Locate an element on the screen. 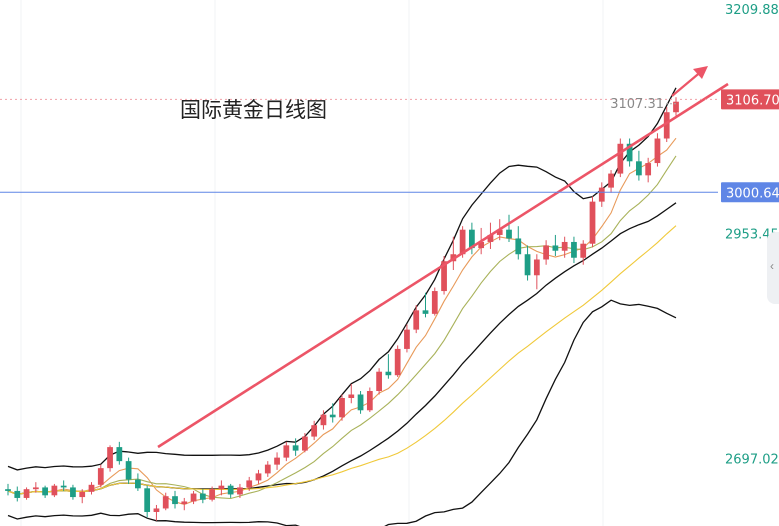  current-price-badge-text: 3106.70 is located at coordinates (752, 100).